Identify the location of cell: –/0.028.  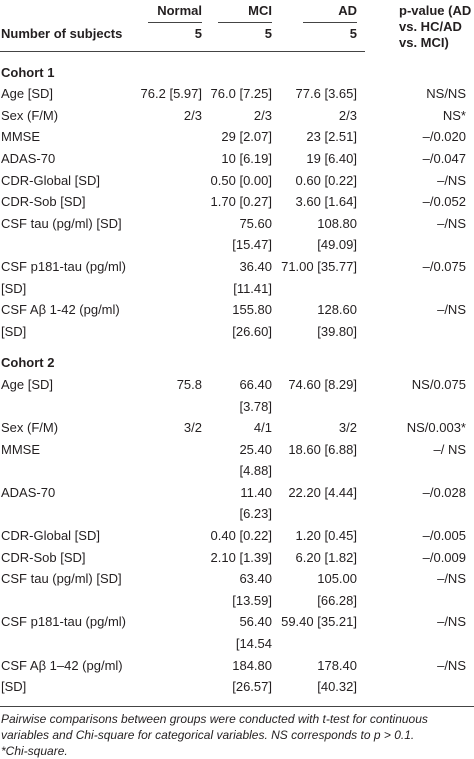
(444, 492).